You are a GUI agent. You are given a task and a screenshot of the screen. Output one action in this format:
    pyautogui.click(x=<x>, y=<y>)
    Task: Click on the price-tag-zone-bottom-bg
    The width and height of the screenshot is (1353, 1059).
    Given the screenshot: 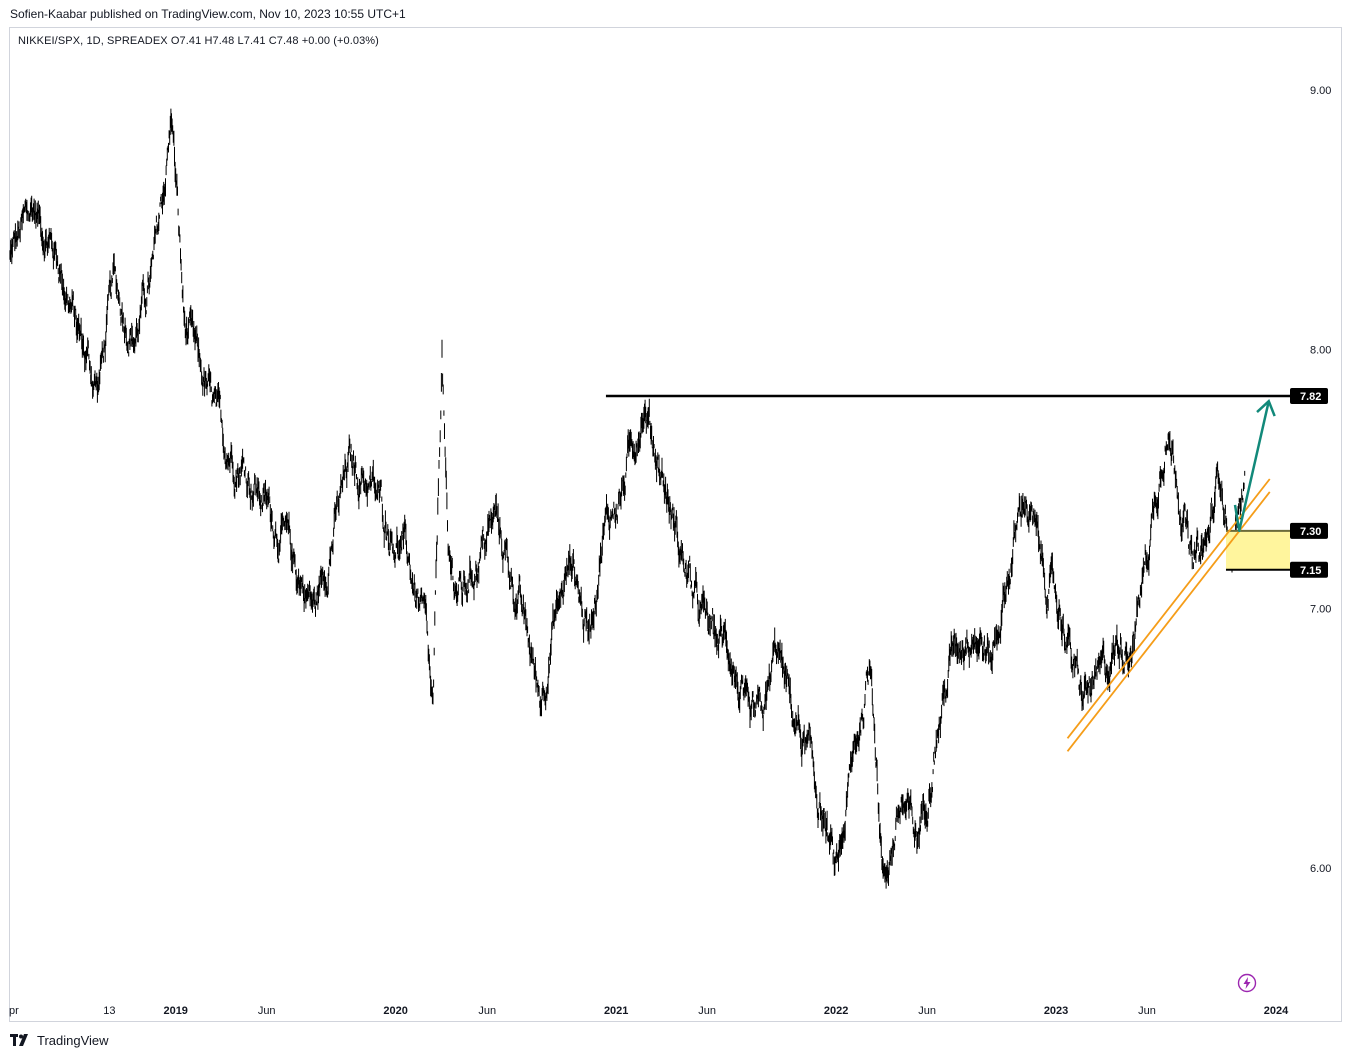 What is the action you would take?
    pyautogui.click(x=1309, y=569)
    